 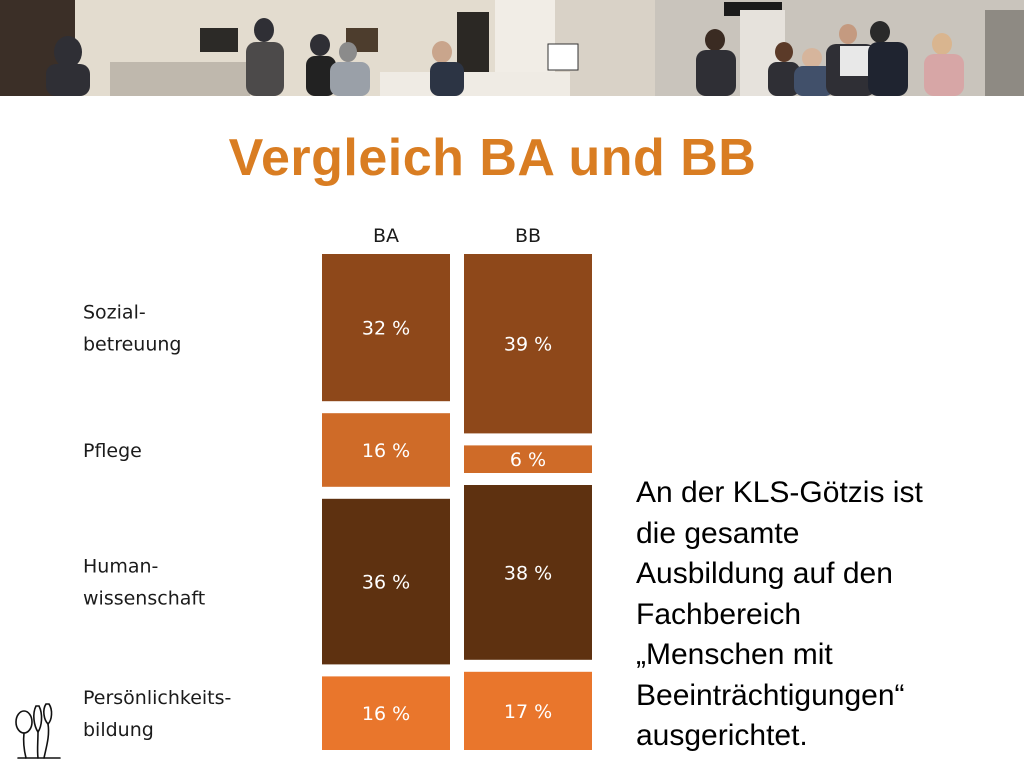 What do you see at coordinates (120, 567) in the screenshot?
I see `category-label: Human-` at bounding box center [120, 567].